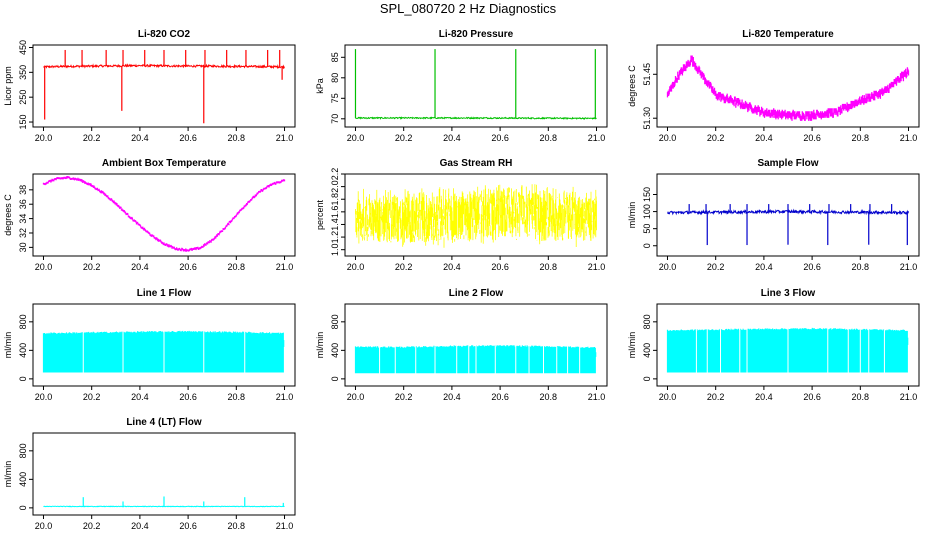 The width and height of the screenshot is (936, 540). What do you see at coordinates (23, 97) in the screenshot?
I see `y-tick-label: 250` at bounding box center [23, 97].